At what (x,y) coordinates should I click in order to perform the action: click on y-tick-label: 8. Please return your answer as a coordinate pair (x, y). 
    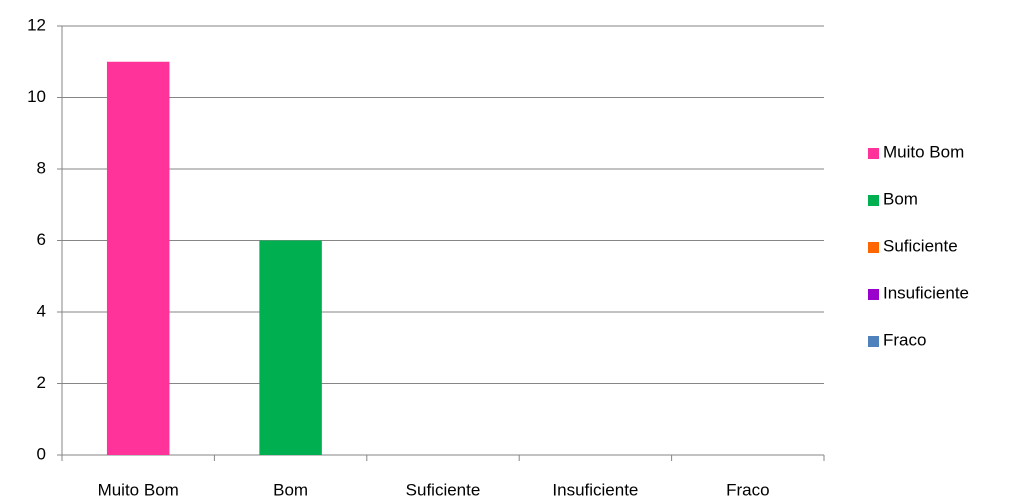
    Looking at the image, I should click on (41, 167).